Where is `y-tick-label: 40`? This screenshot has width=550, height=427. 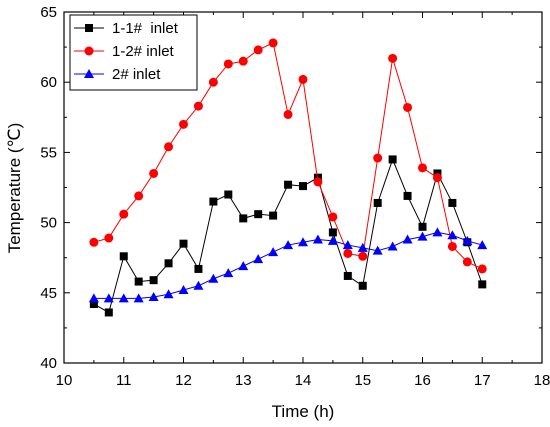 y-tick-label: 40 is located at coordinates (48, 363).